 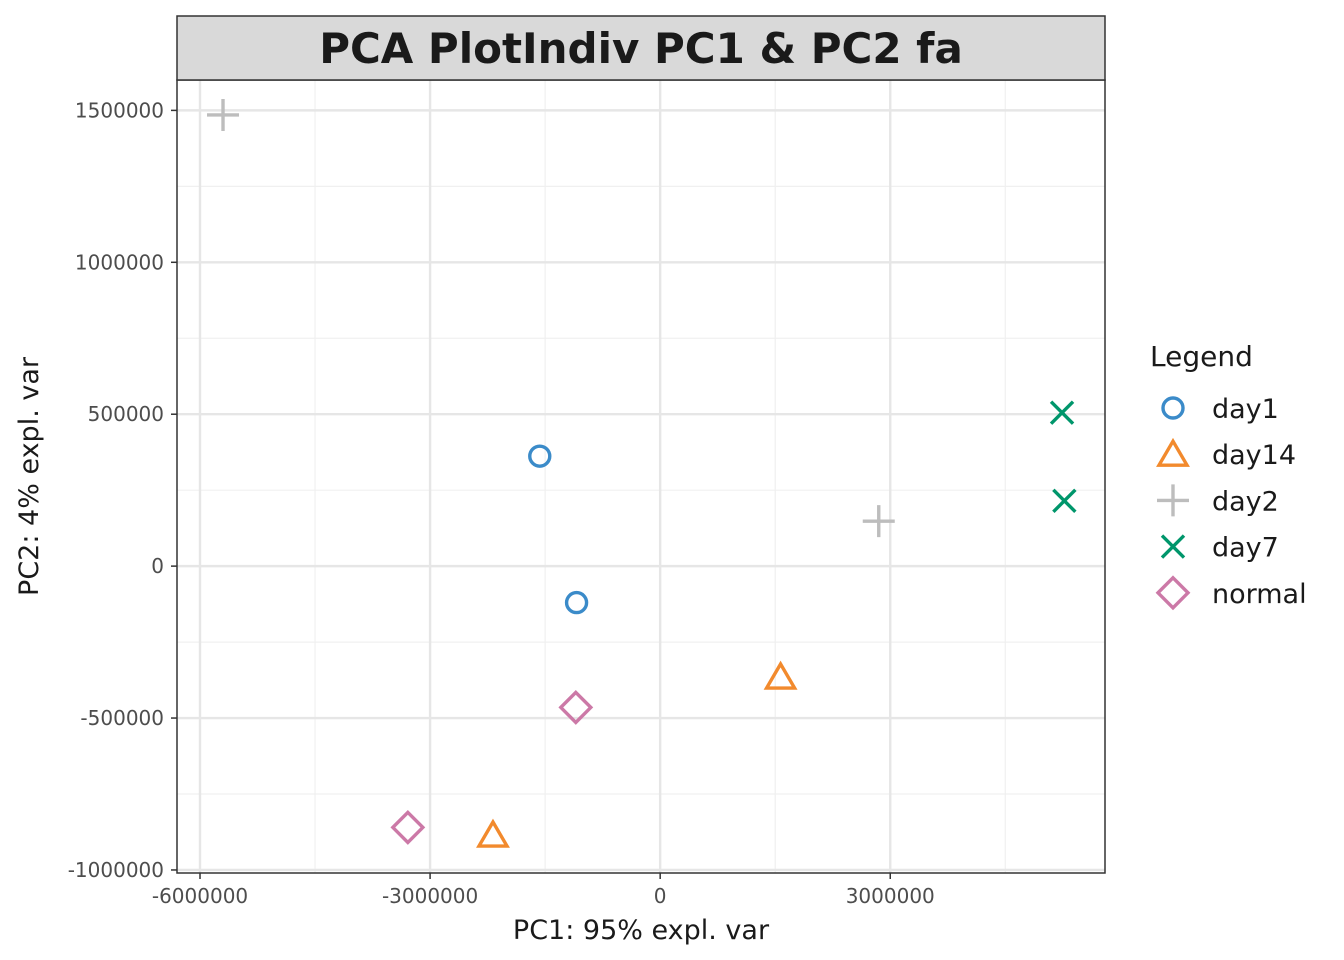 I want to click on y-tick-label: 1000000, so click(x=119, y=262).